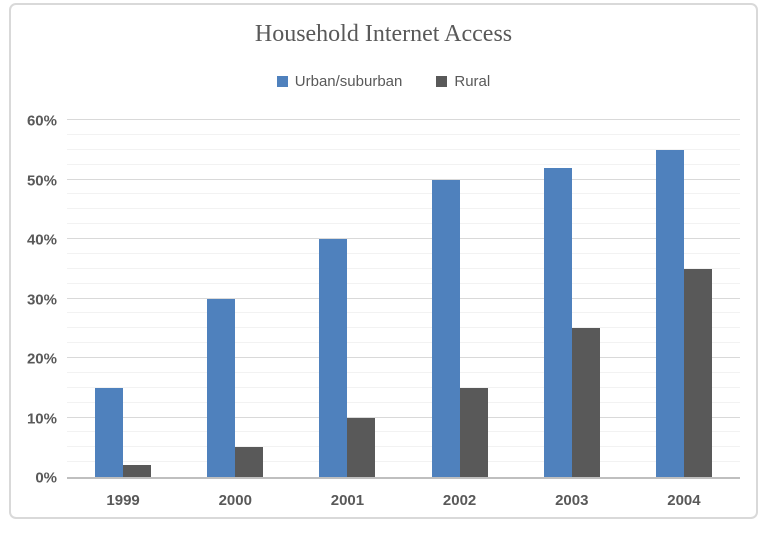  What do you see at coordinates (249, 462) in the screenshot?
I see `bar-rural-2000` at bounding box center [249, 462].